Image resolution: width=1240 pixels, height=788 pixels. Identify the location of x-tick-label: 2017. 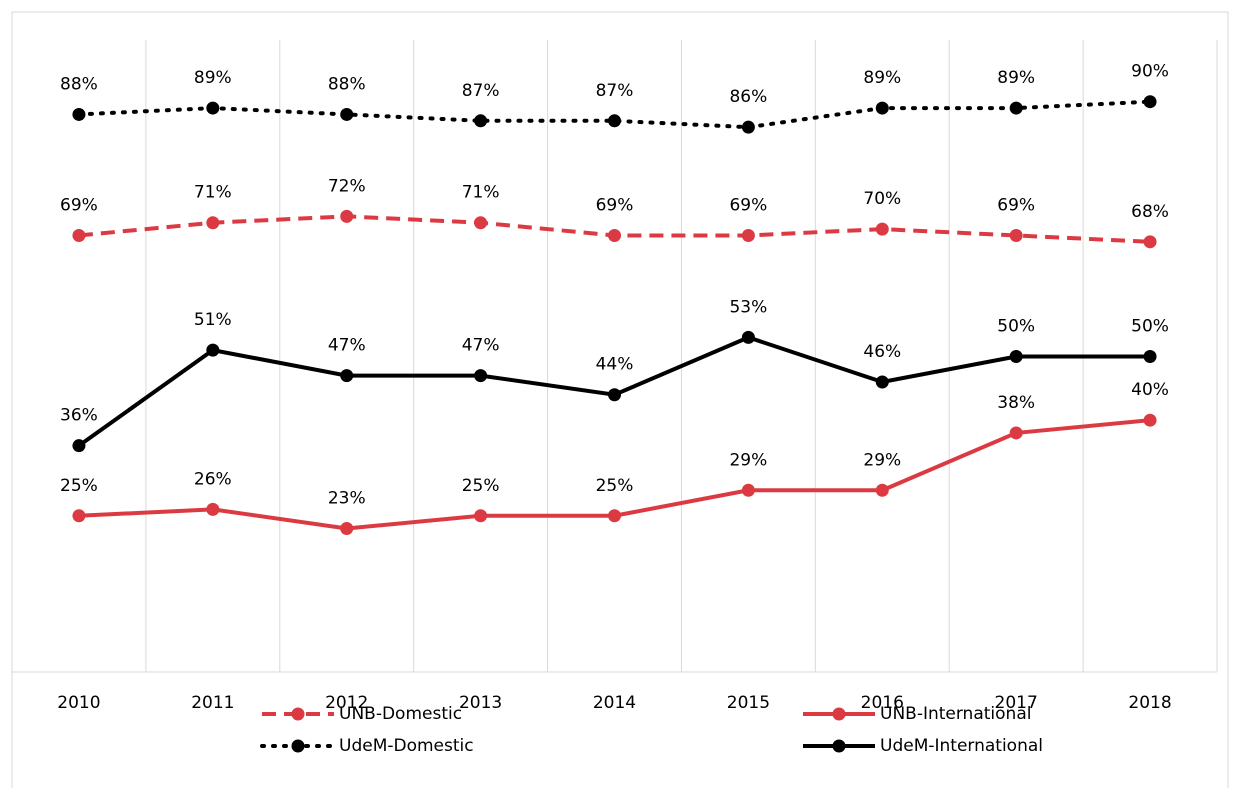
(1016, 703).